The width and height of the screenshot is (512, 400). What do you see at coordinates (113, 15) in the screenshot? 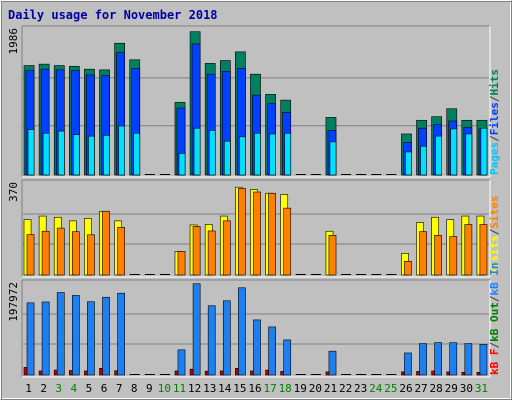
I see `chart-title: Daily usage for November 2018` at bounding box center [113, 15].